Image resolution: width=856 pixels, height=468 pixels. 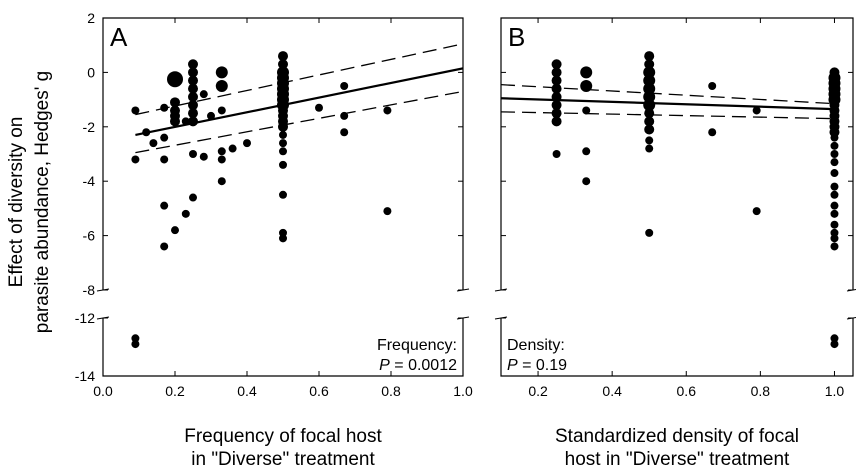 I want to click on p-value: P = 0.0012, so click(x=418, y=365).